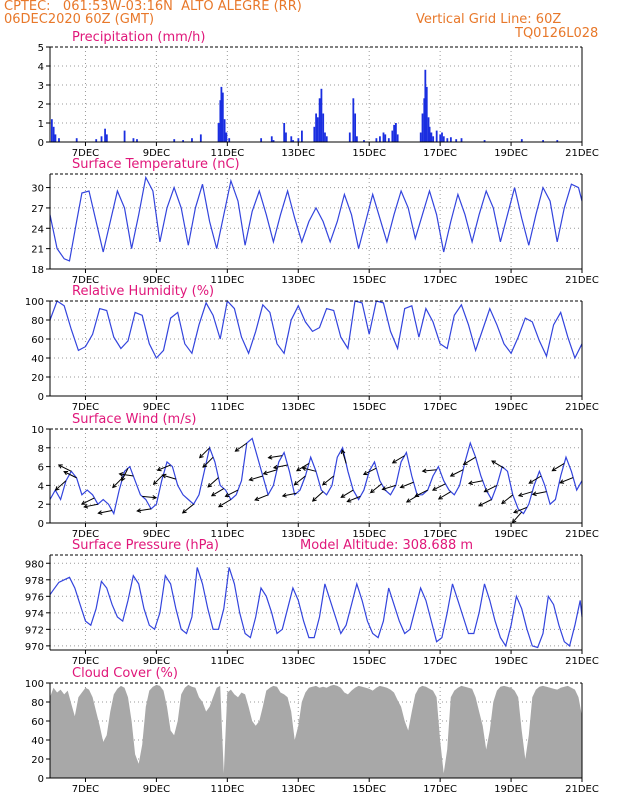 This screenshot has height=800, width=618. What do you see at coordinates (227, 280) in the screenshot?
I see `panel2-xtick-label: 11DEC` at bounding box center [227, 280].